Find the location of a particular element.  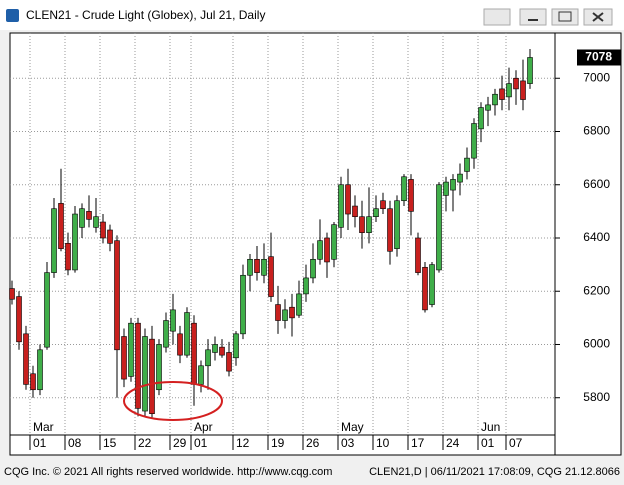

month-label: Mar is located at coordinates (43, 427).